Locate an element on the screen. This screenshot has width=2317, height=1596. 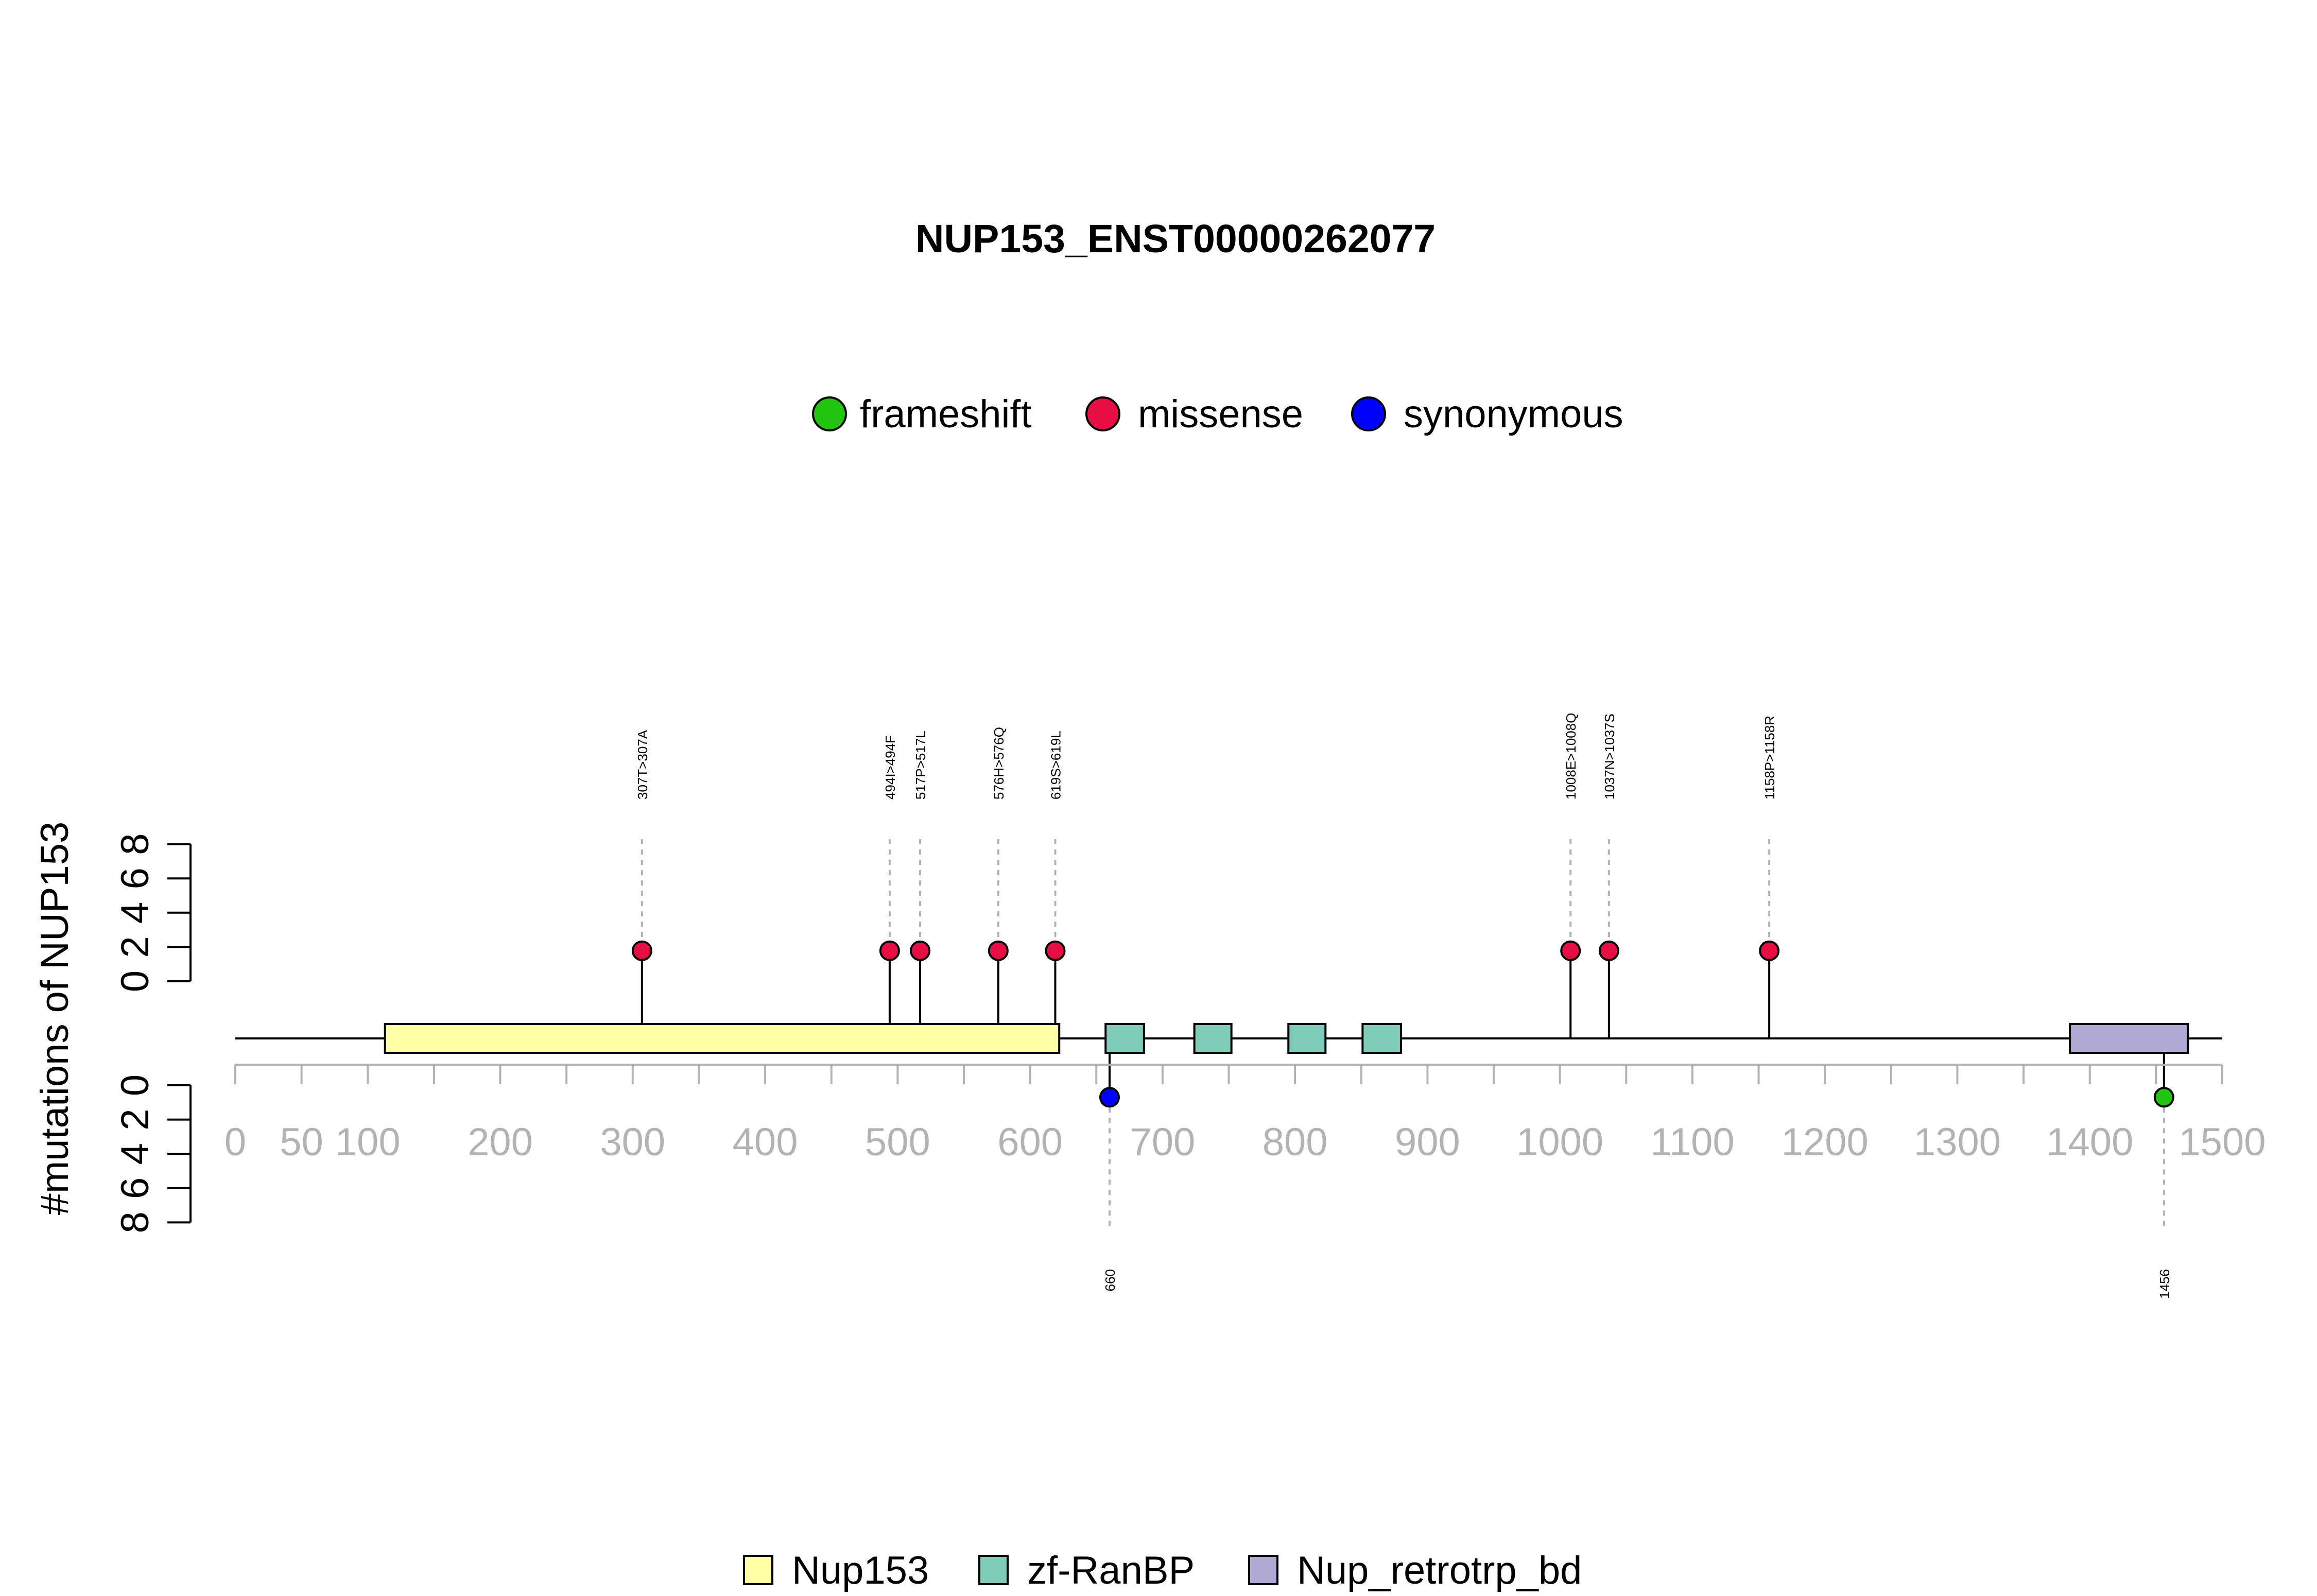
protein-domains is located at coordinates (1286, 1039).